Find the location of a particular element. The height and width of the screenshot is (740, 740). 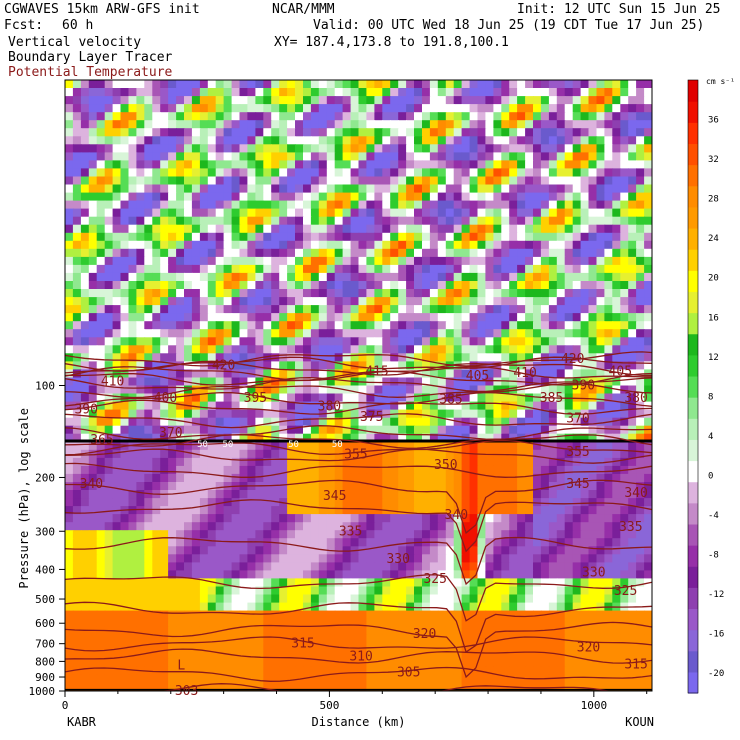

field-vertical-velocity: Vertical velocity is located at coordinates (75, 42).